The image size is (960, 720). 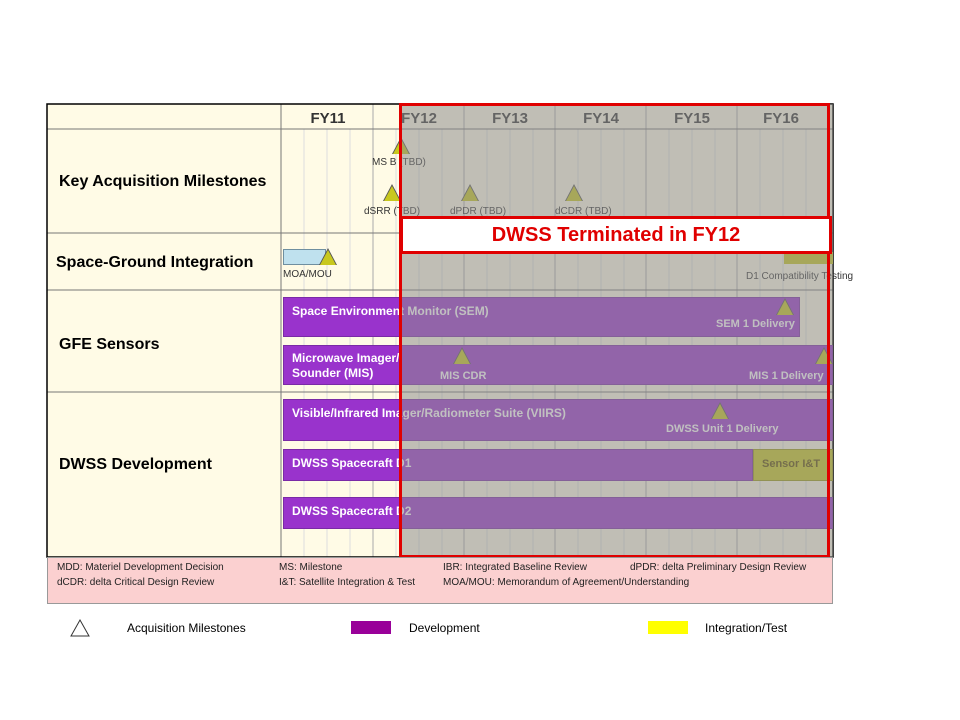 What do you see at coordinates (444, 628) in the screenshot?
I see `legend-development-label: Development` at bounding box center [444, 628].